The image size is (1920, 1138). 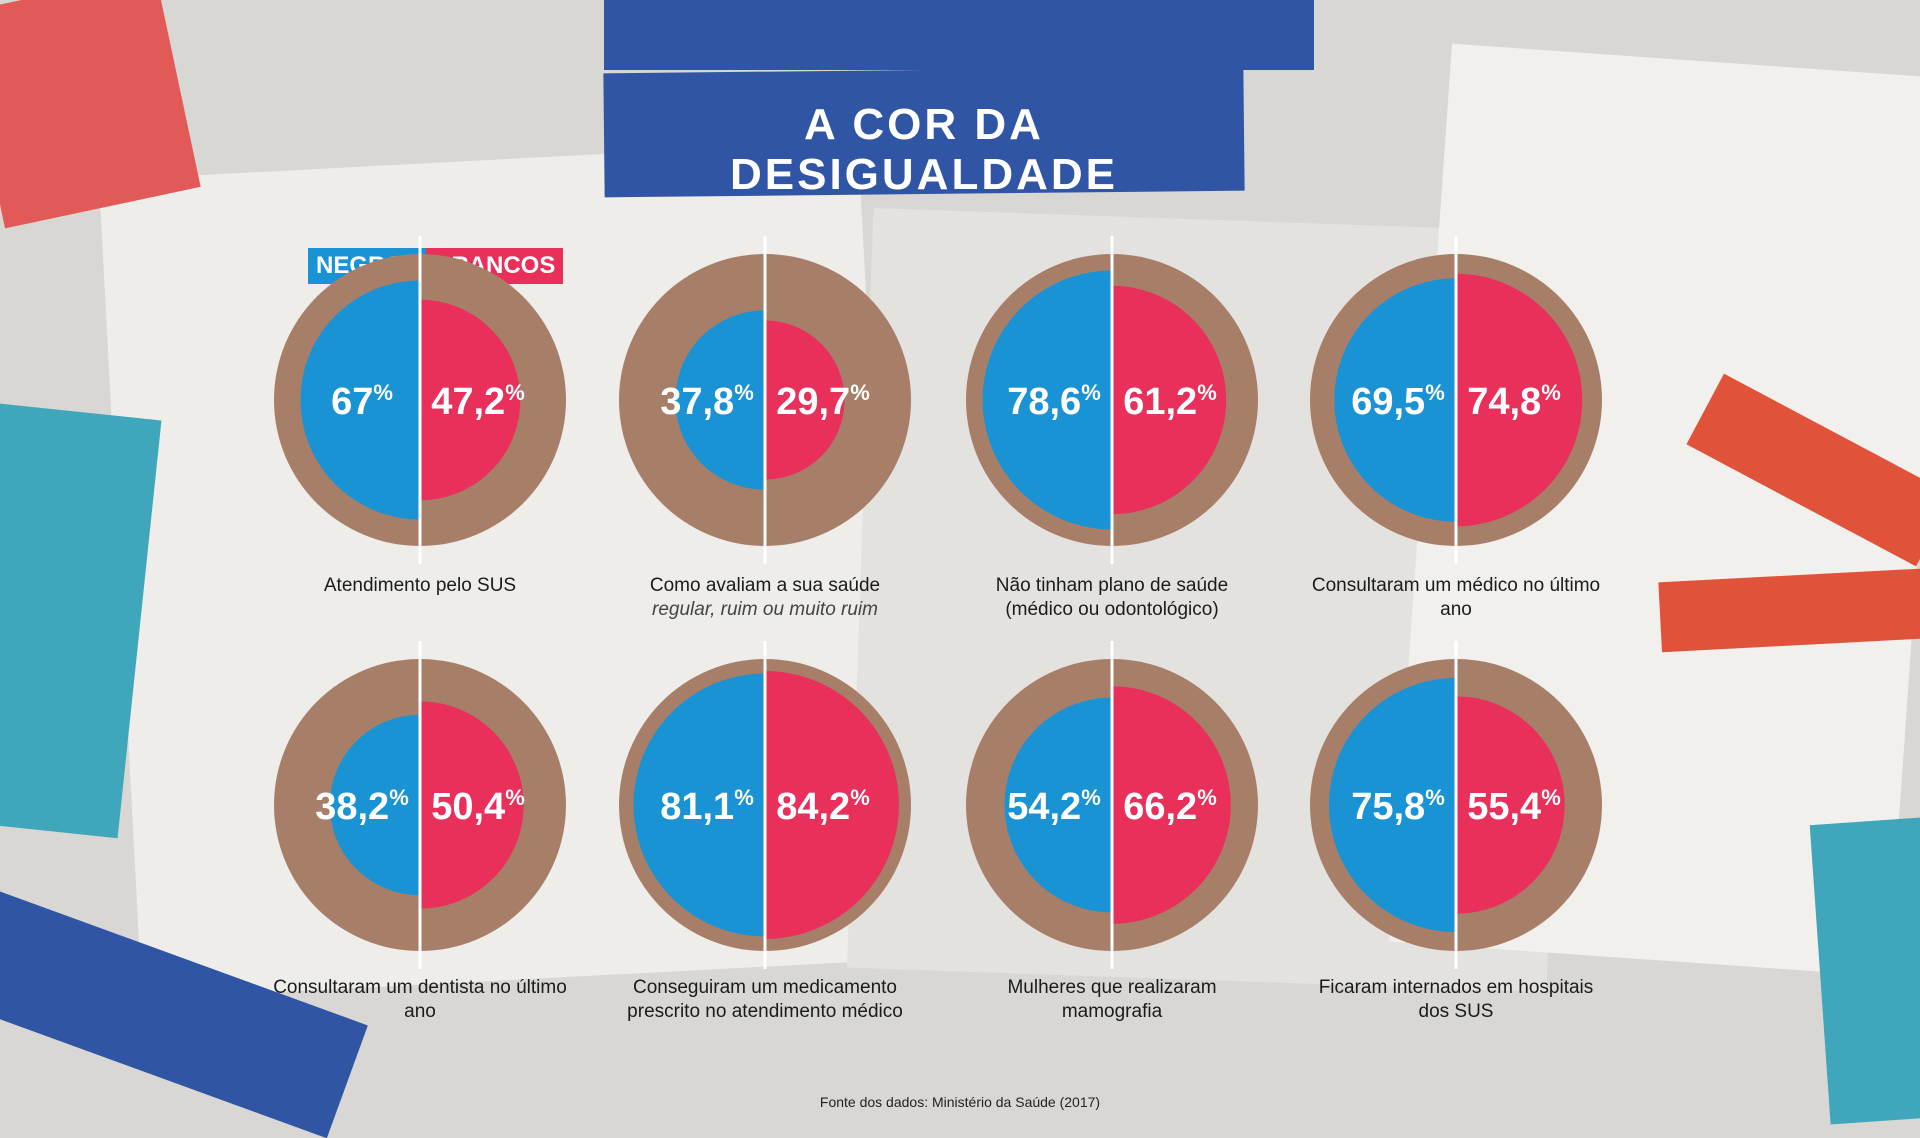 What do you see at coordinates (1514, 401) in the screenshot?
I see `brancos-value-label: 74,8%` at bounding box center [1514, 401].